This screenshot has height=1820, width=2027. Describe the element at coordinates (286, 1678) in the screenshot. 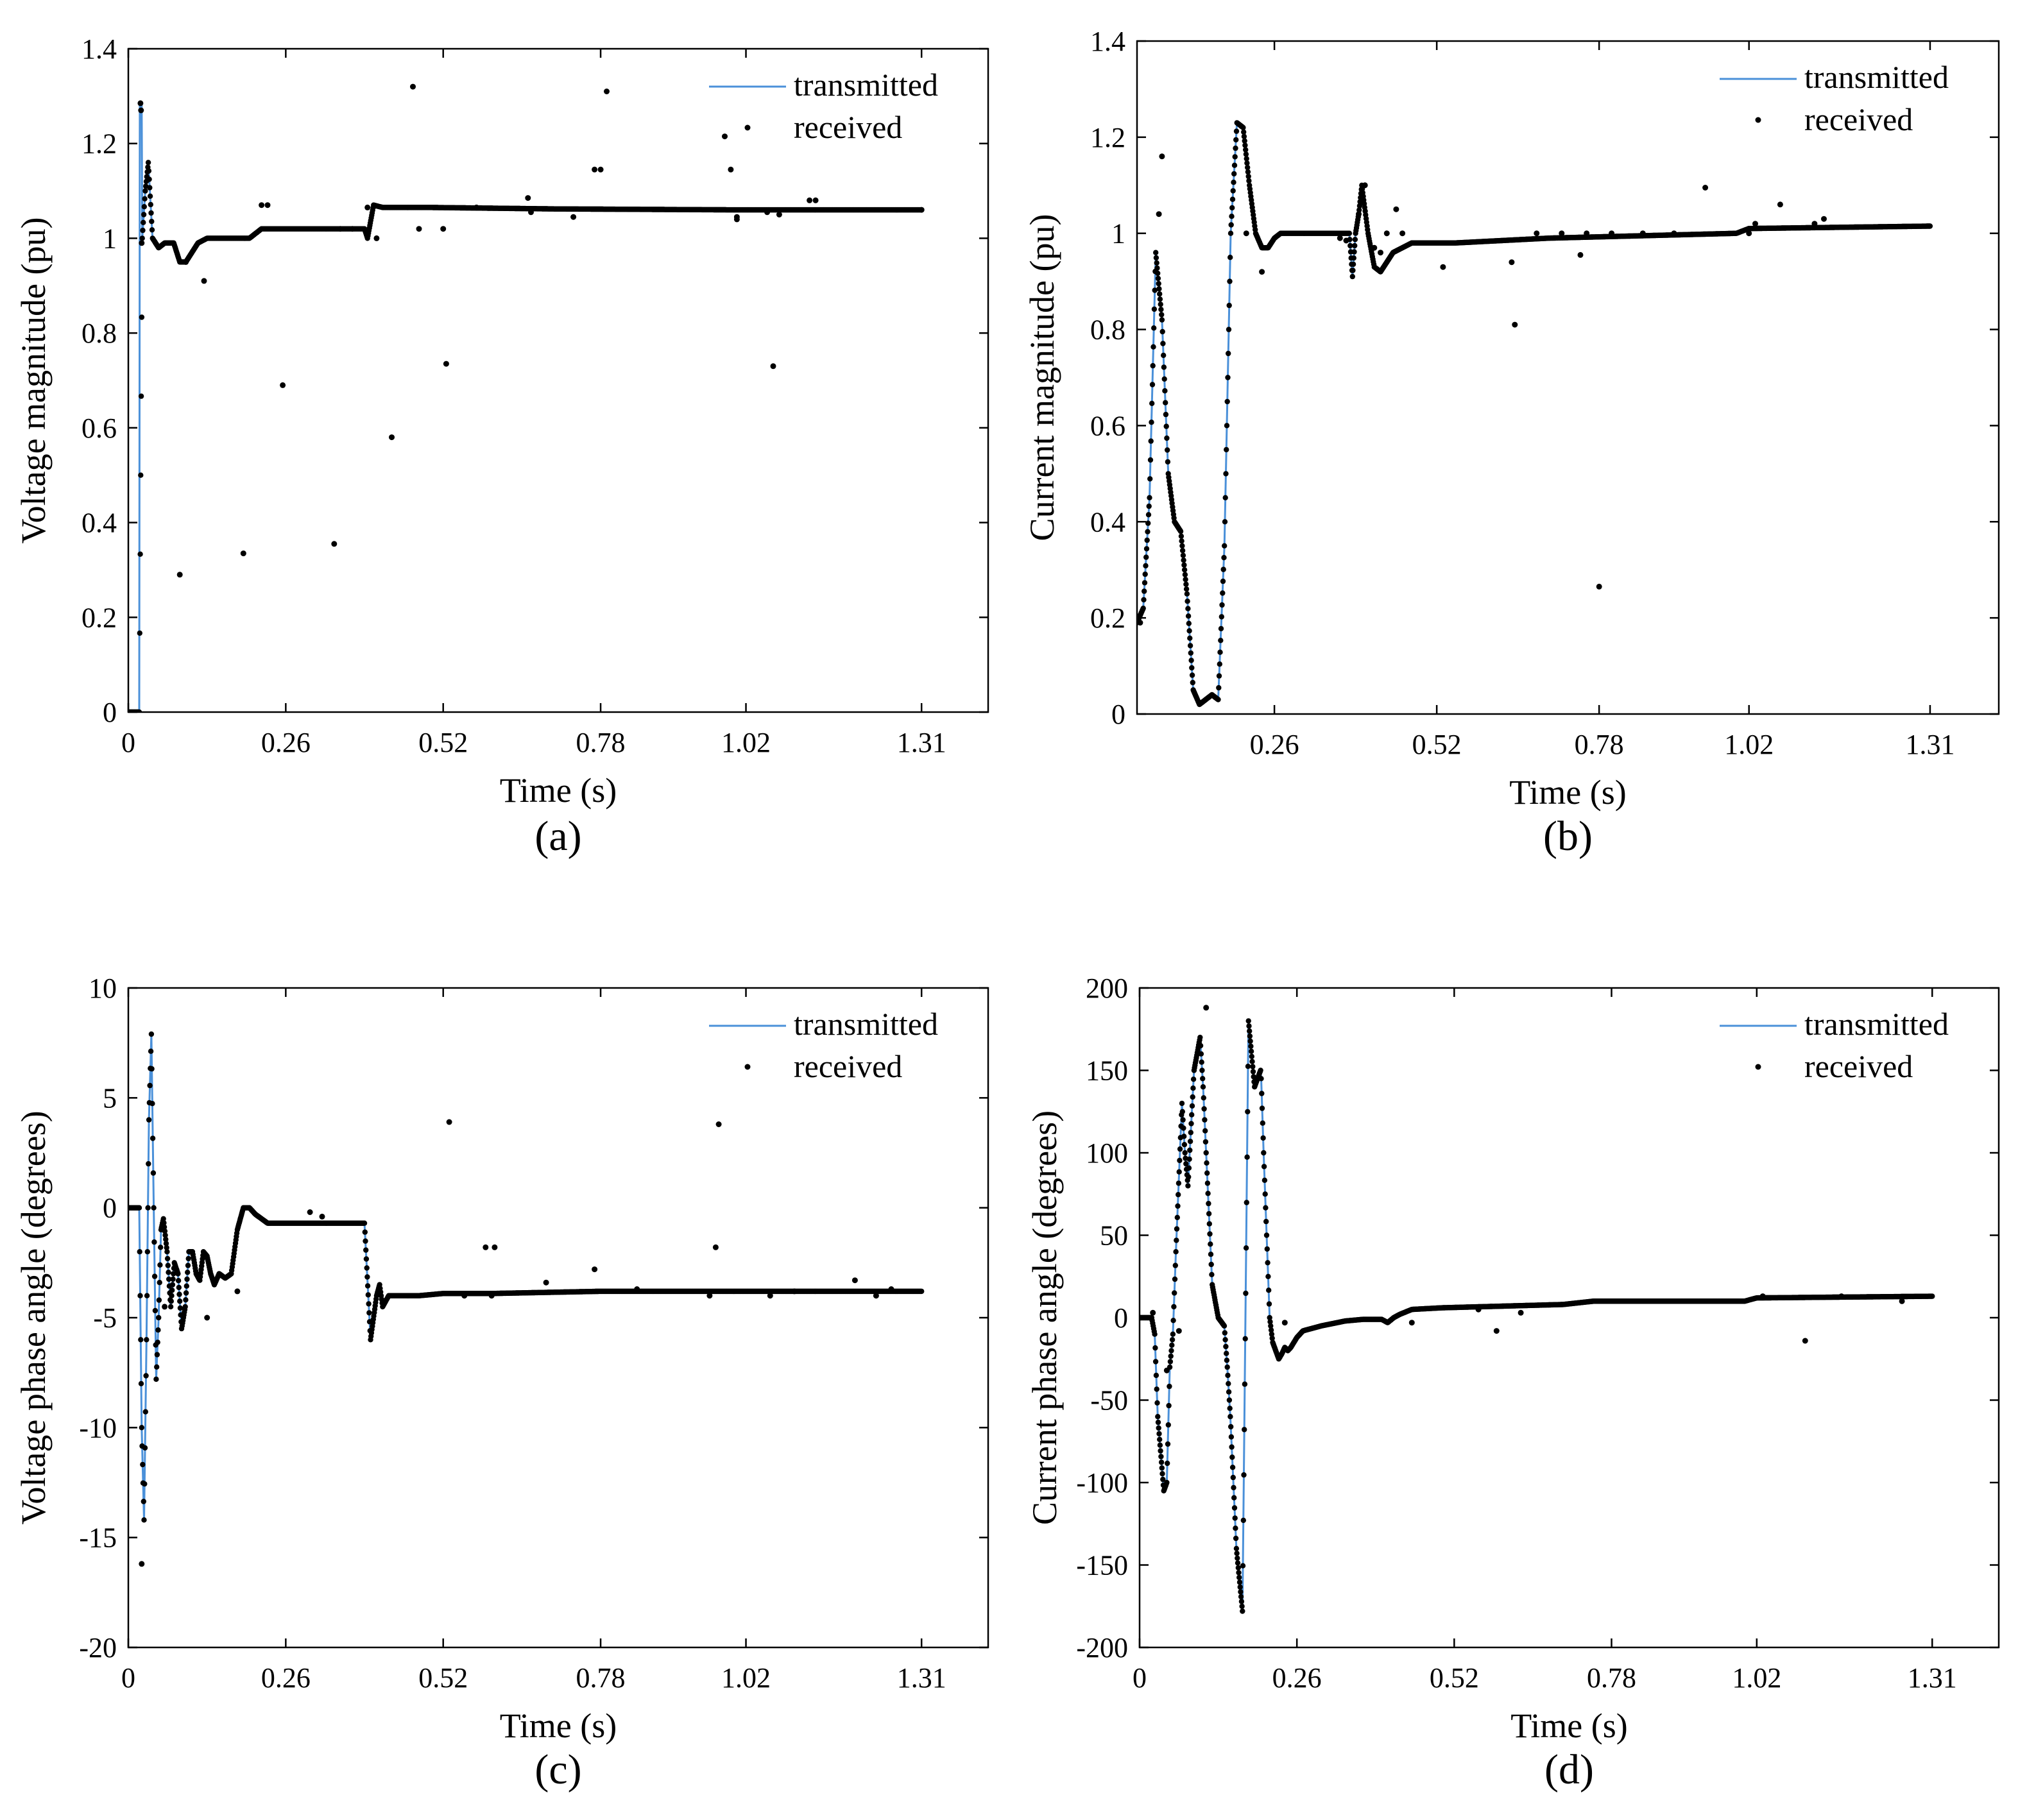

I see `x-tick-label: 0.26` at that location.